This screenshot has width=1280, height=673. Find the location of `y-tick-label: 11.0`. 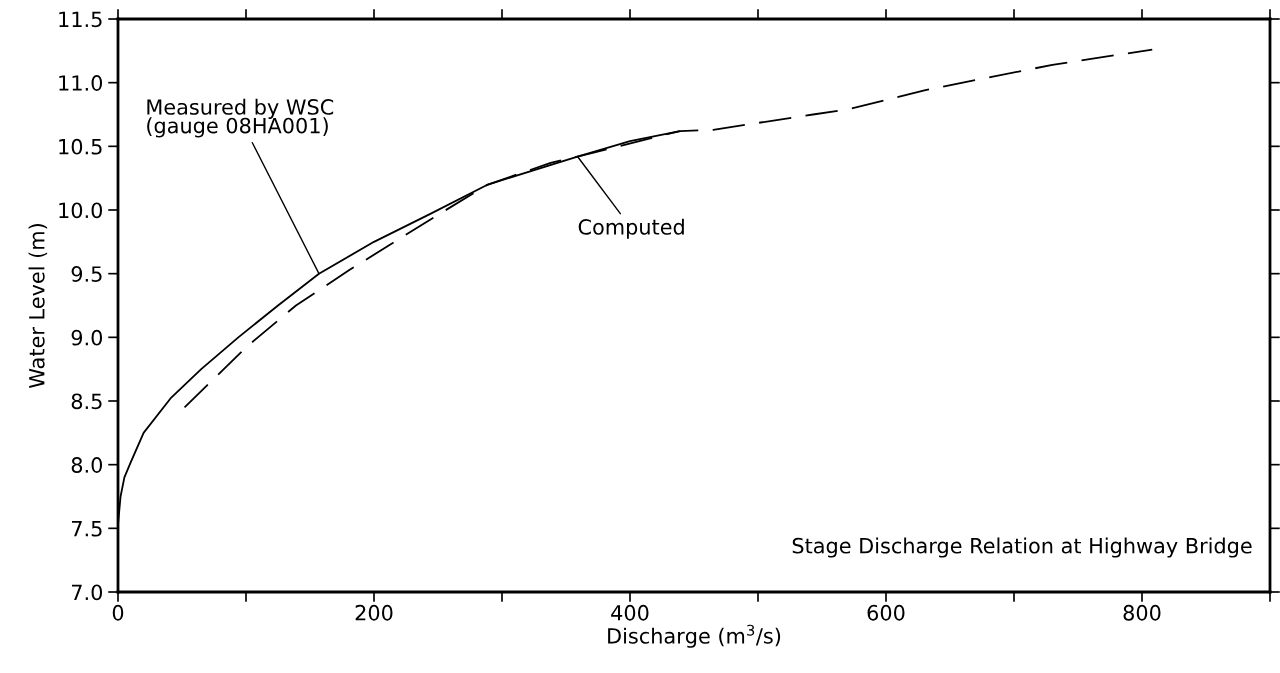

y-tick-label: 11.0 is located at coordinates (81, 83).